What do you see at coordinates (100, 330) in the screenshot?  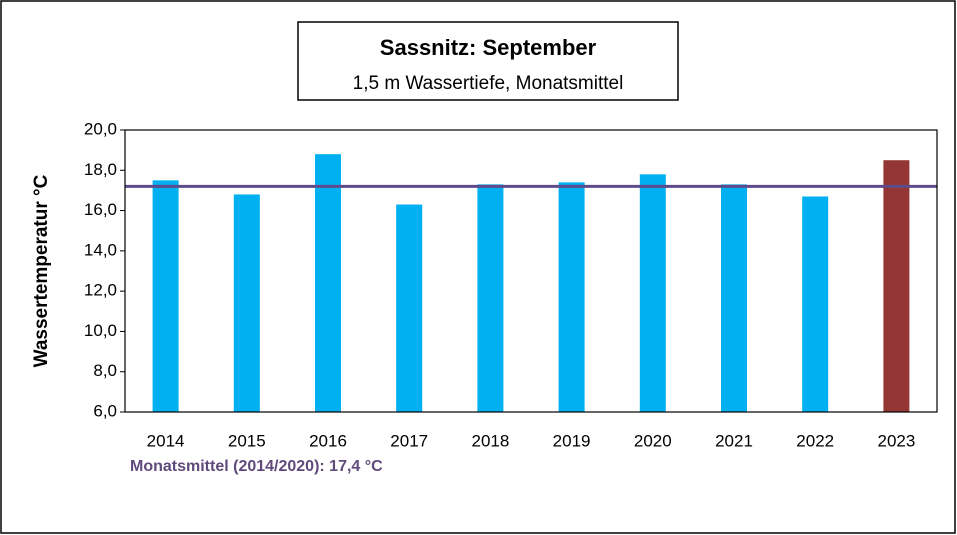 I see `y-tick-label: 10,0` at bounding box center [100, 330].